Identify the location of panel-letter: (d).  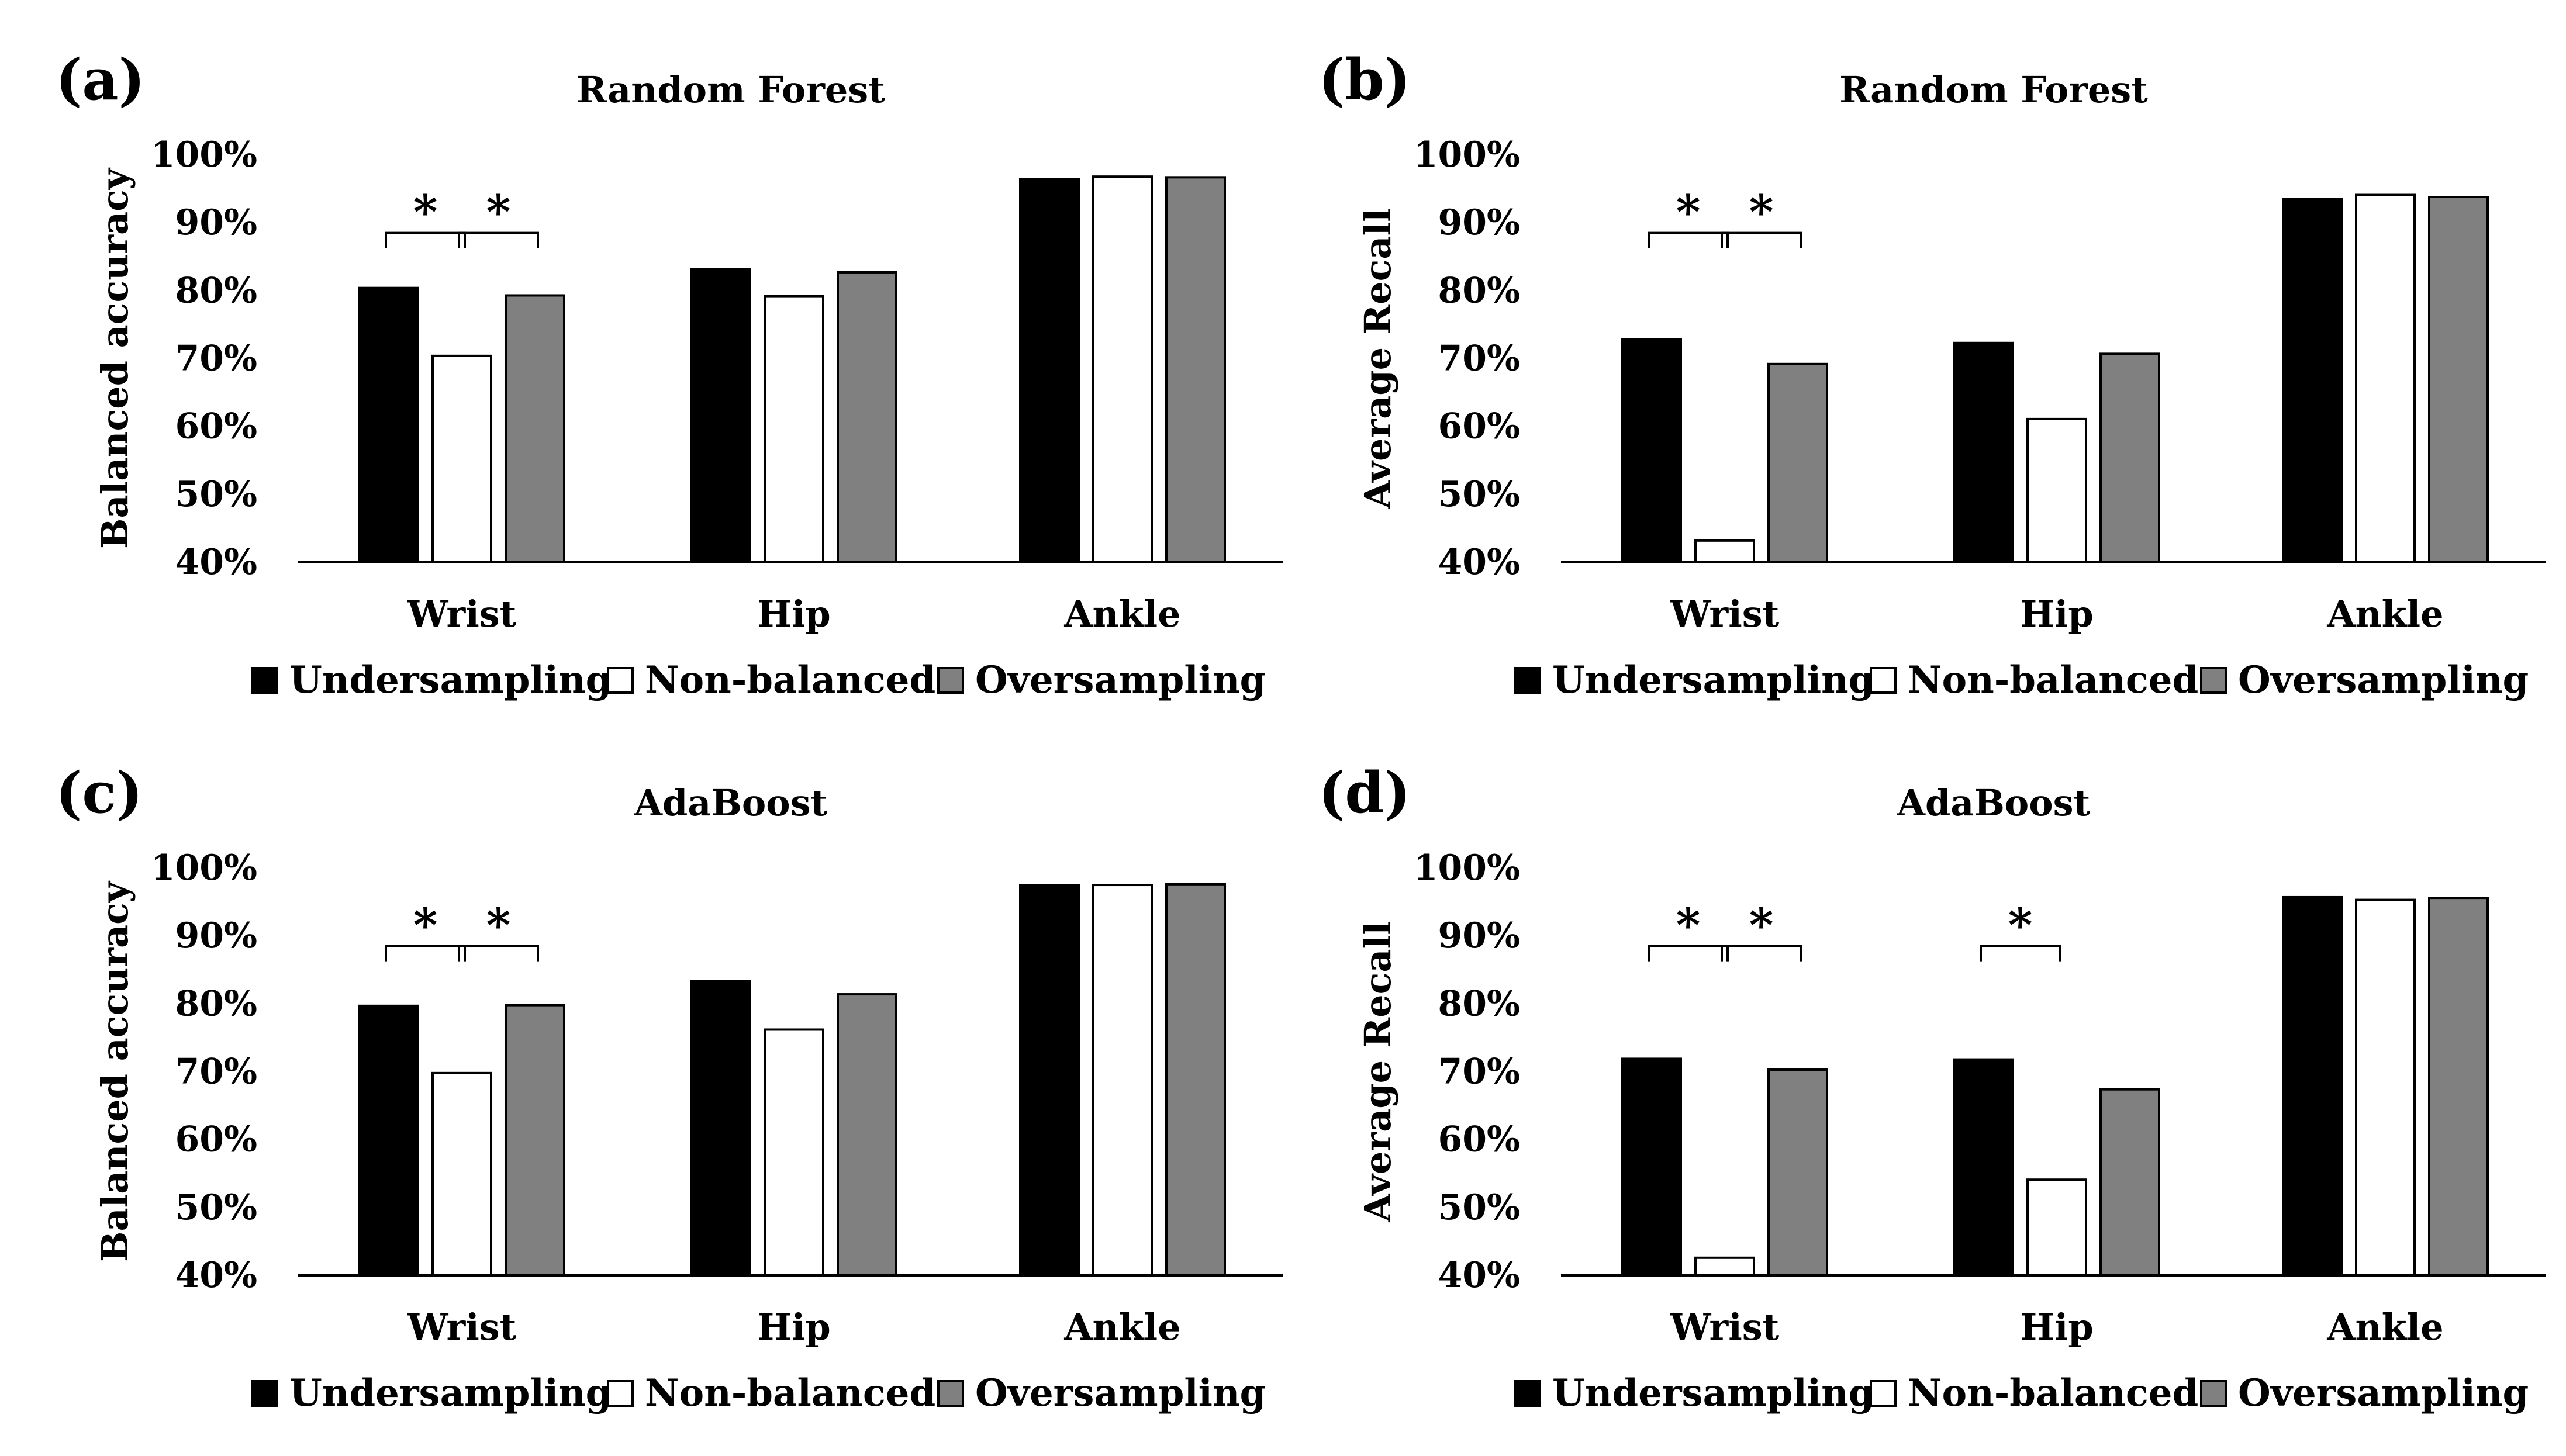
(1364, 793).